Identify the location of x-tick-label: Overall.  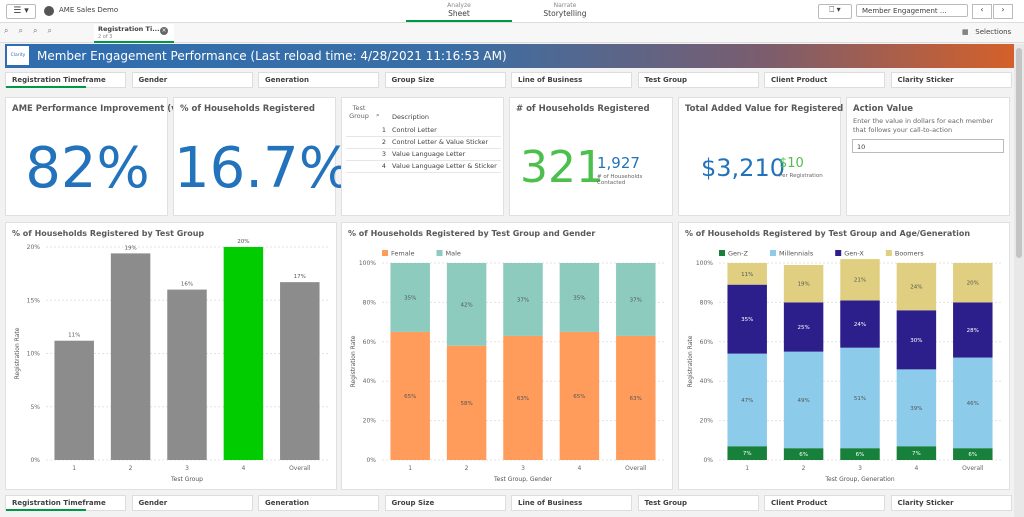
(636, 468).